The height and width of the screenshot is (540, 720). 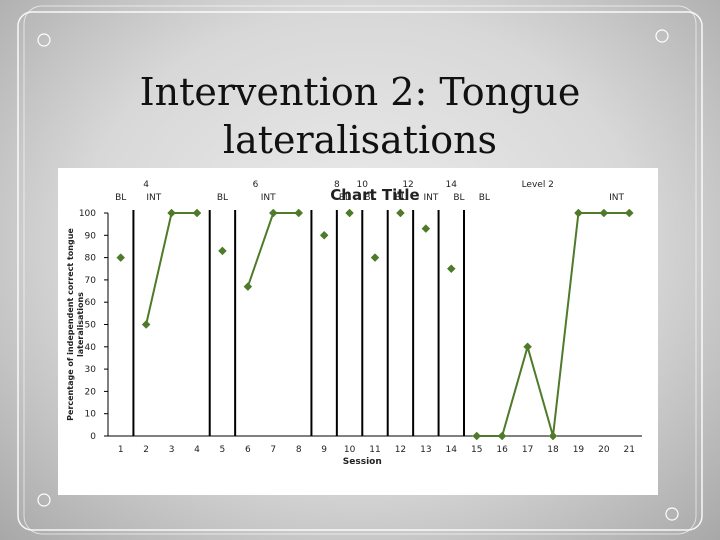 What do you see at coordinates (350, 450) in the screenshot?
I see `x-tick-label: 10` at bounding box center [350, 450].